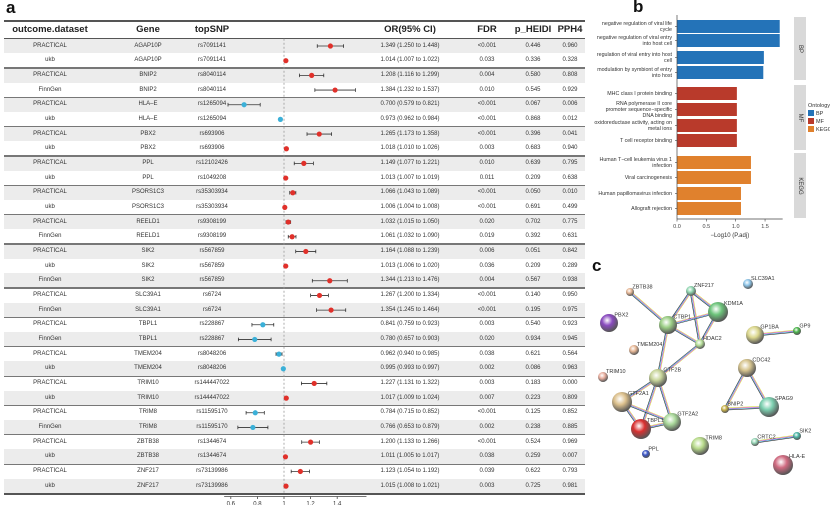 This screenshot has height=505, width=830. I want to click on facet-strip: BP, so click(800, 48).